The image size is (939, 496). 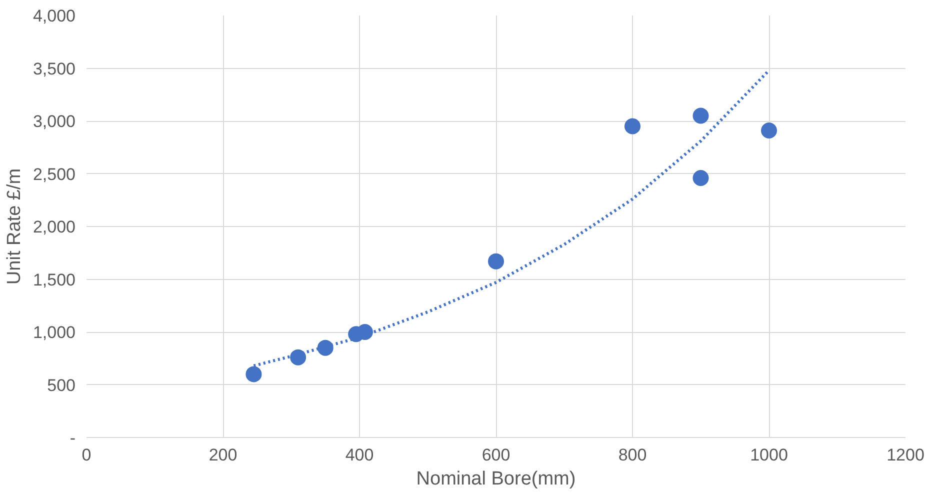 What do you see at coordinates (769, 455) in the screenshot?
I see `x-tick-label: 1000` at bounding box center [769, 455].